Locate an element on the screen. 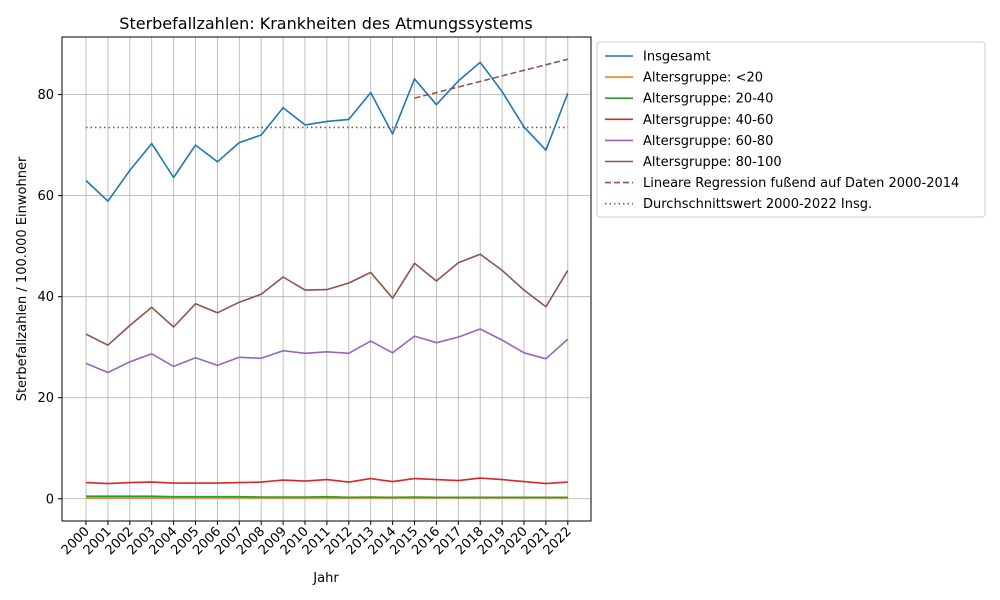 The width and height of the screenshot is (1000, 600). y-tick-label: 20 is located at coordinates (45, 398).